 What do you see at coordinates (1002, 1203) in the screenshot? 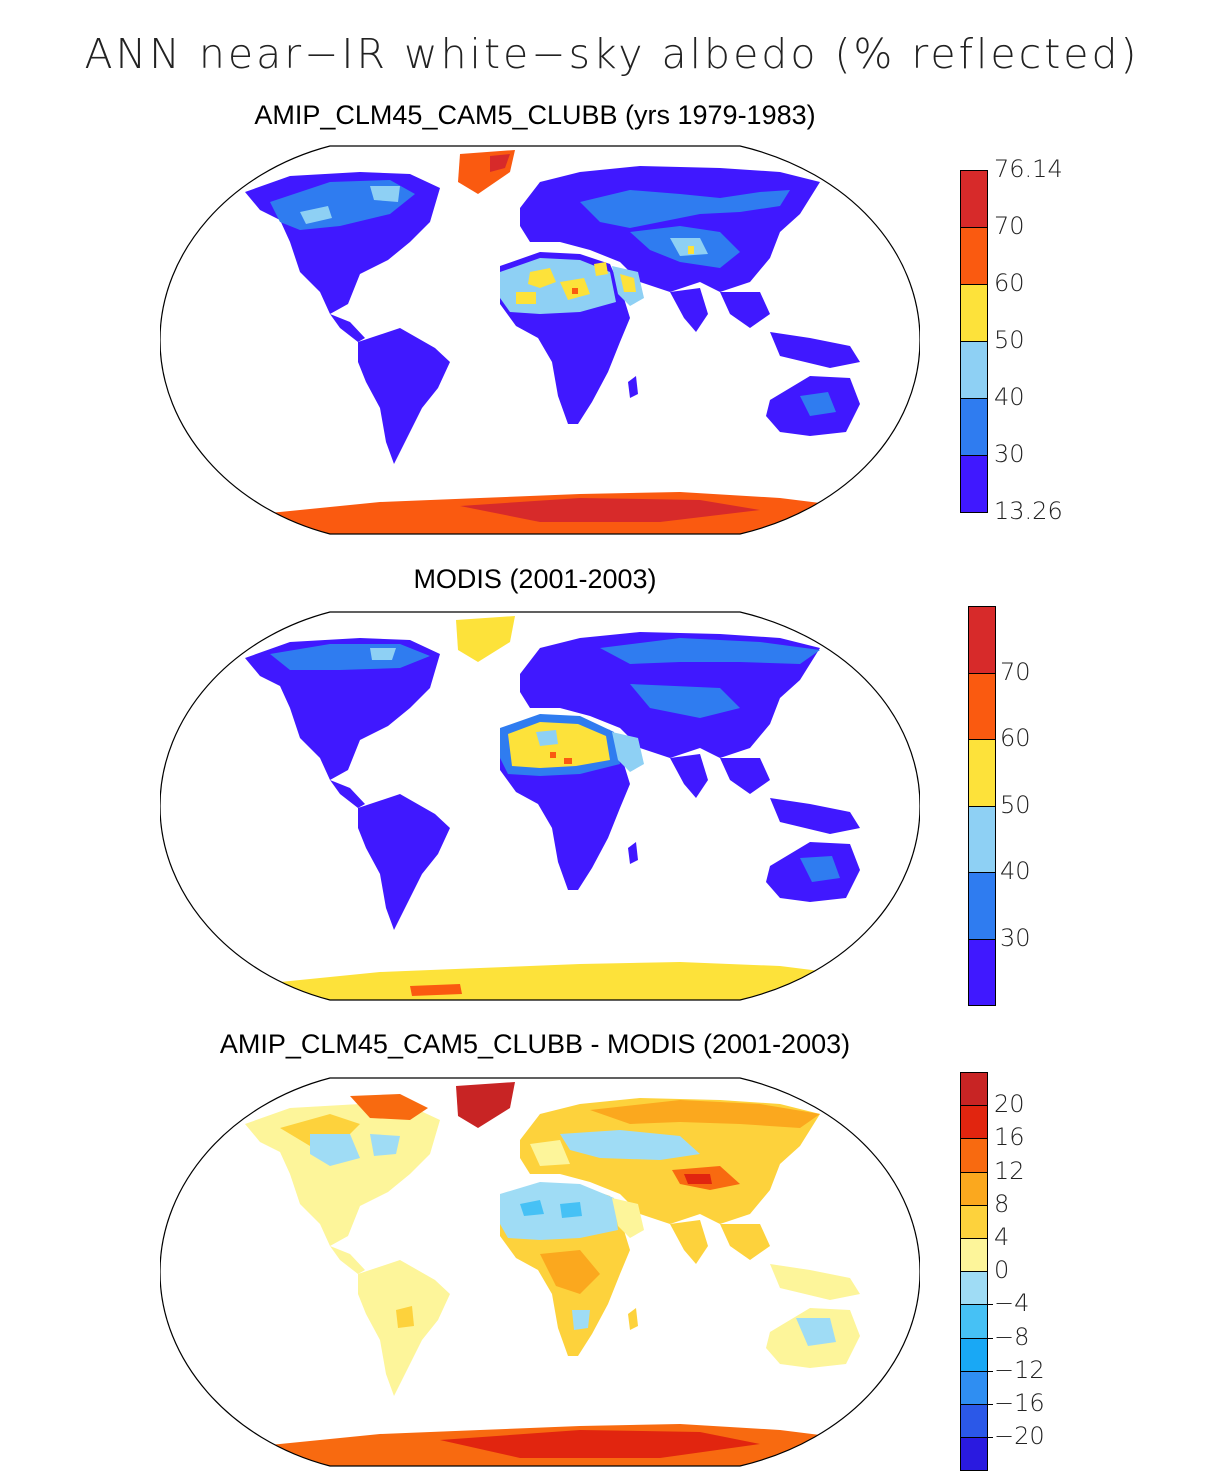
I see `colorbar-label: 8` at bounding box center [1002, 1203].